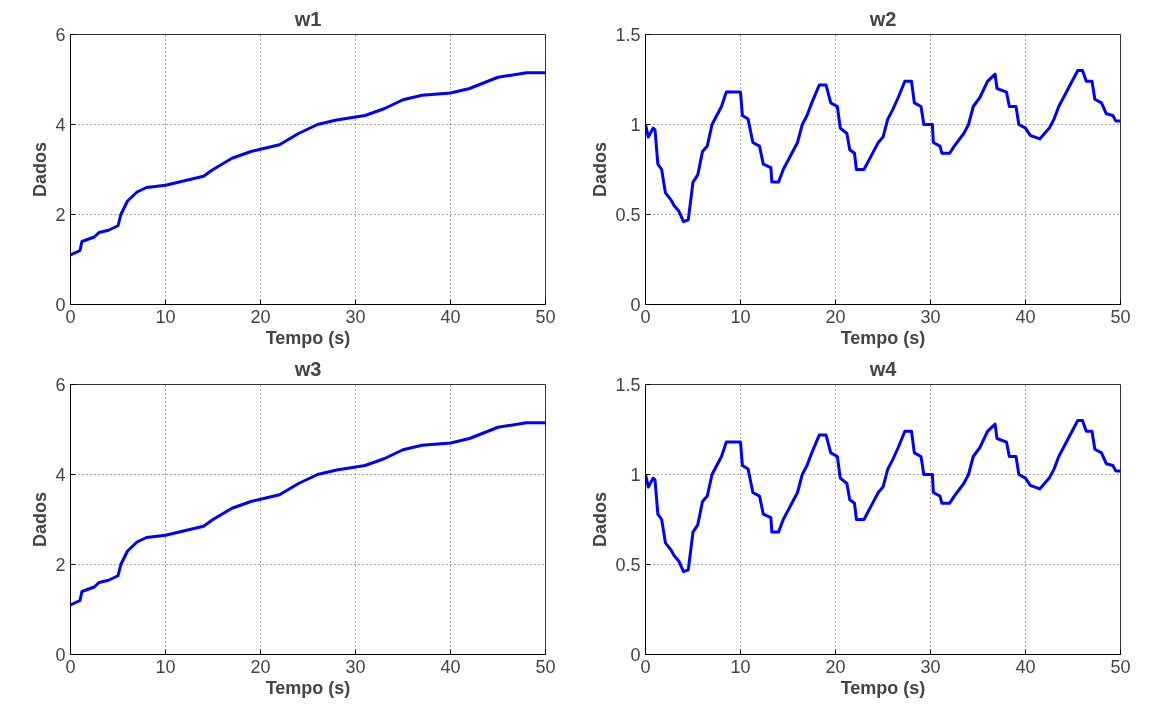 The width and height of the screenshot is (1173, 713). What do you see at coordinates (307, 368) in the screenshot?
I see `chart-title: w3` at bounding box center [307, 368].